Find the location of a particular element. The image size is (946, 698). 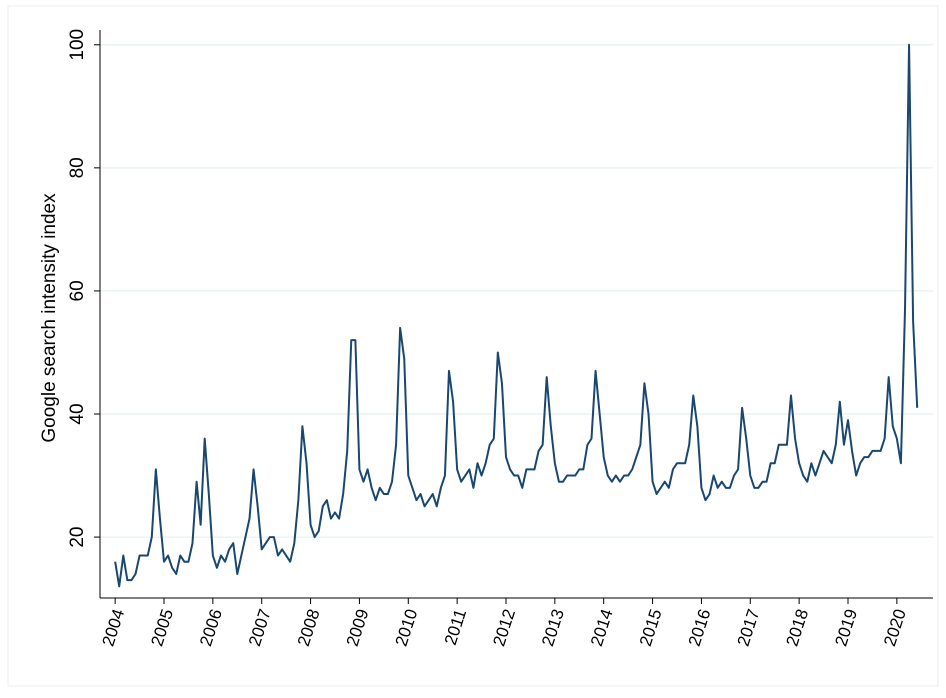

y-tick-label: 40 is located at coordinates (77, 413).